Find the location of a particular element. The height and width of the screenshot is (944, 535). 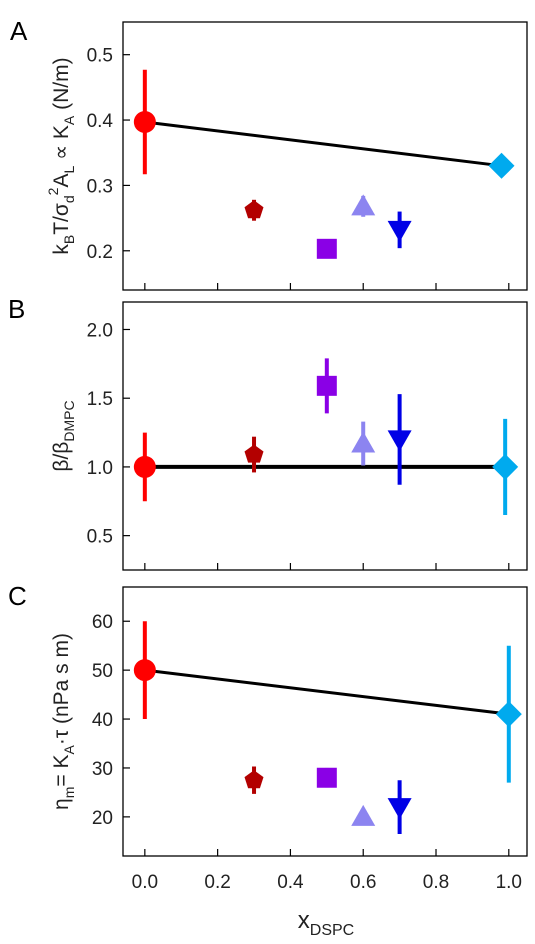

y-axis-label-part: d is located at coordinates (69, 199).